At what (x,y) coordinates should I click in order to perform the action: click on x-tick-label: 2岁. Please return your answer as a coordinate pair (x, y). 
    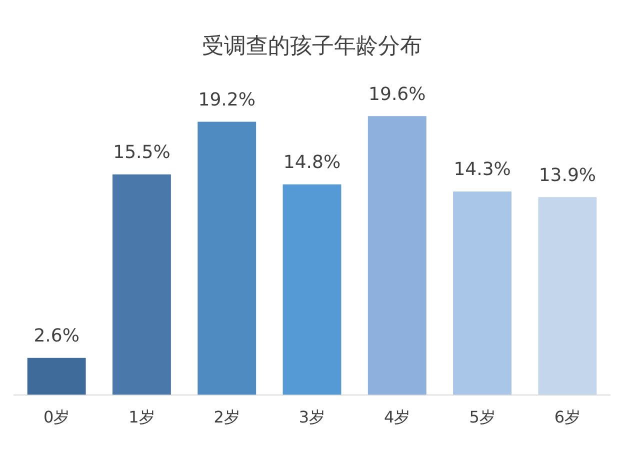
    Looking at the image, I should click on (227, 417).